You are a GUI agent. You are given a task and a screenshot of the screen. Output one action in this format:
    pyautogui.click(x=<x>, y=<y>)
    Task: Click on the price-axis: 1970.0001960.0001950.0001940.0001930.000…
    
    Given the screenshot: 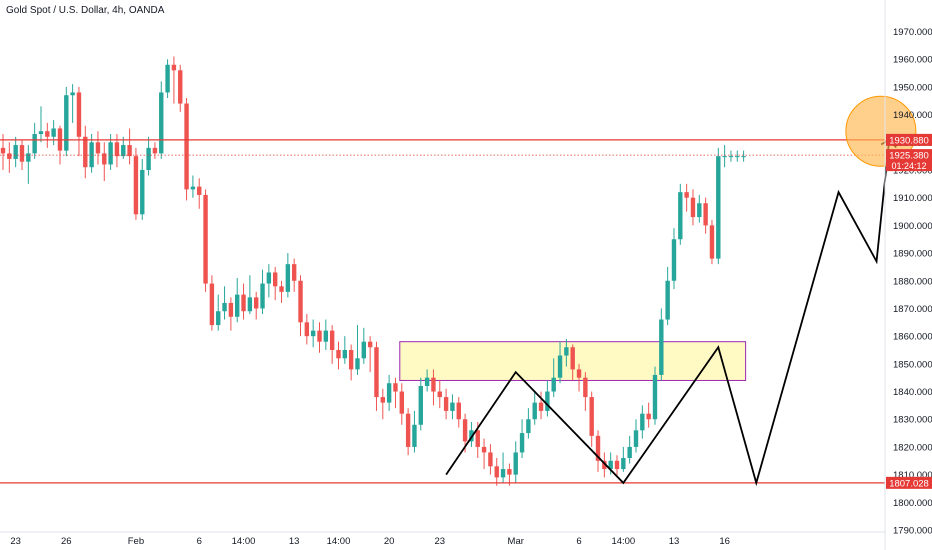 What is the action you would take?
    pyautogui.click(x=908, y=275)
    